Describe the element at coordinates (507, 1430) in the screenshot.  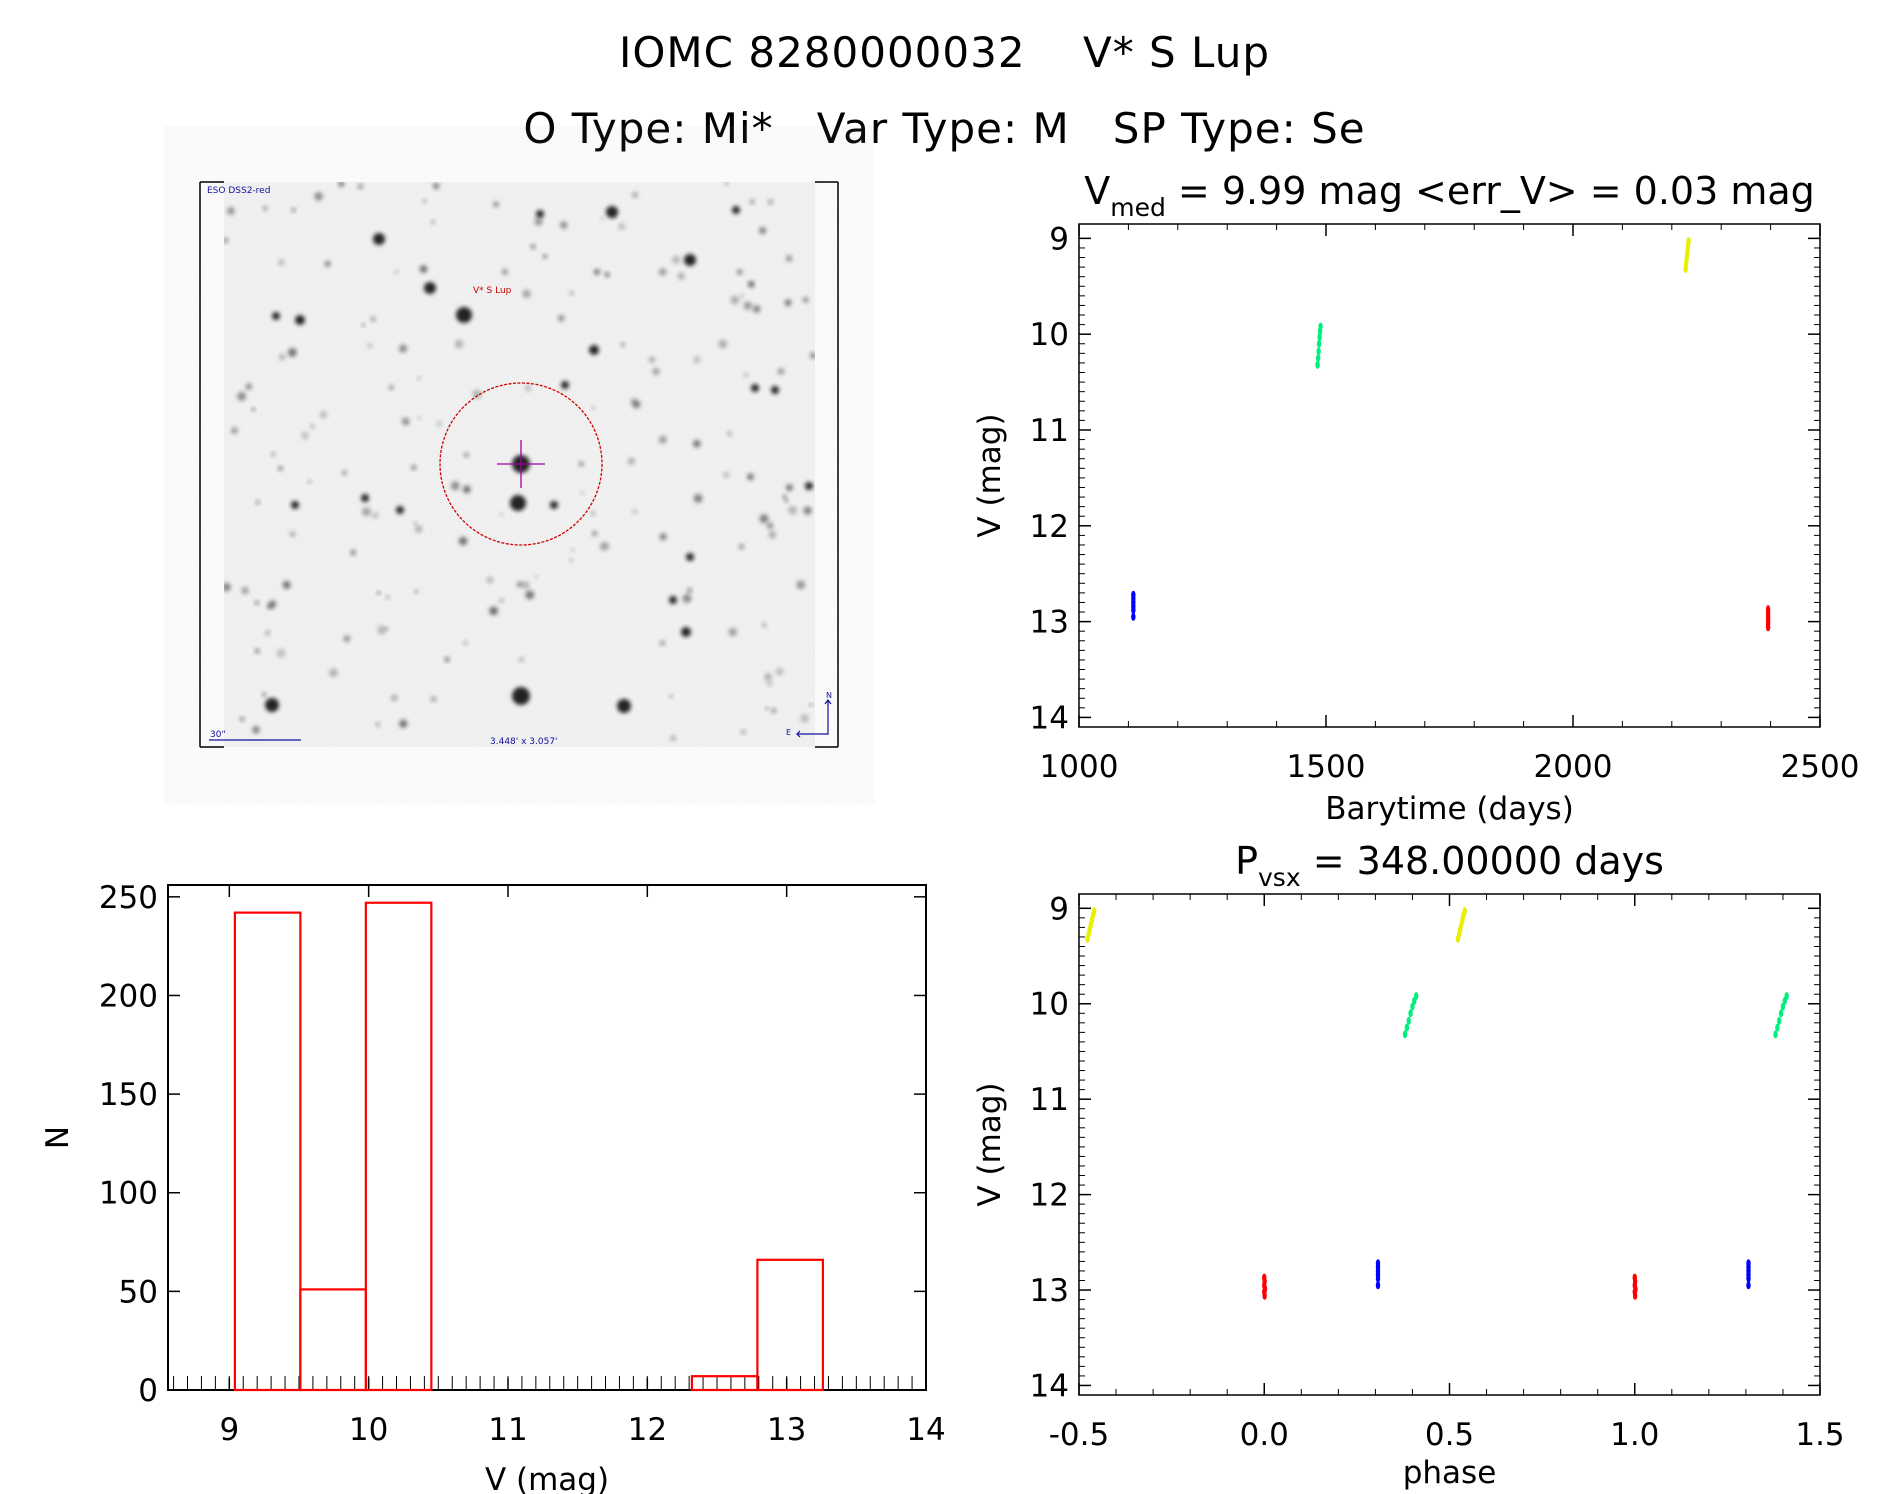
I see `x-tick-label: 11` at that location.